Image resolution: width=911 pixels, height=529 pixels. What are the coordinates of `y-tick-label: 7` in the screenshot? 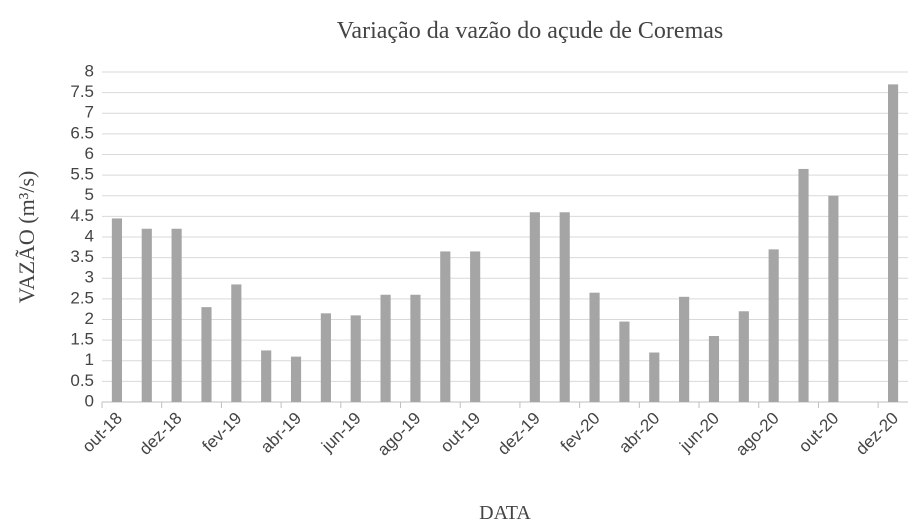 It's located at (89, 112).